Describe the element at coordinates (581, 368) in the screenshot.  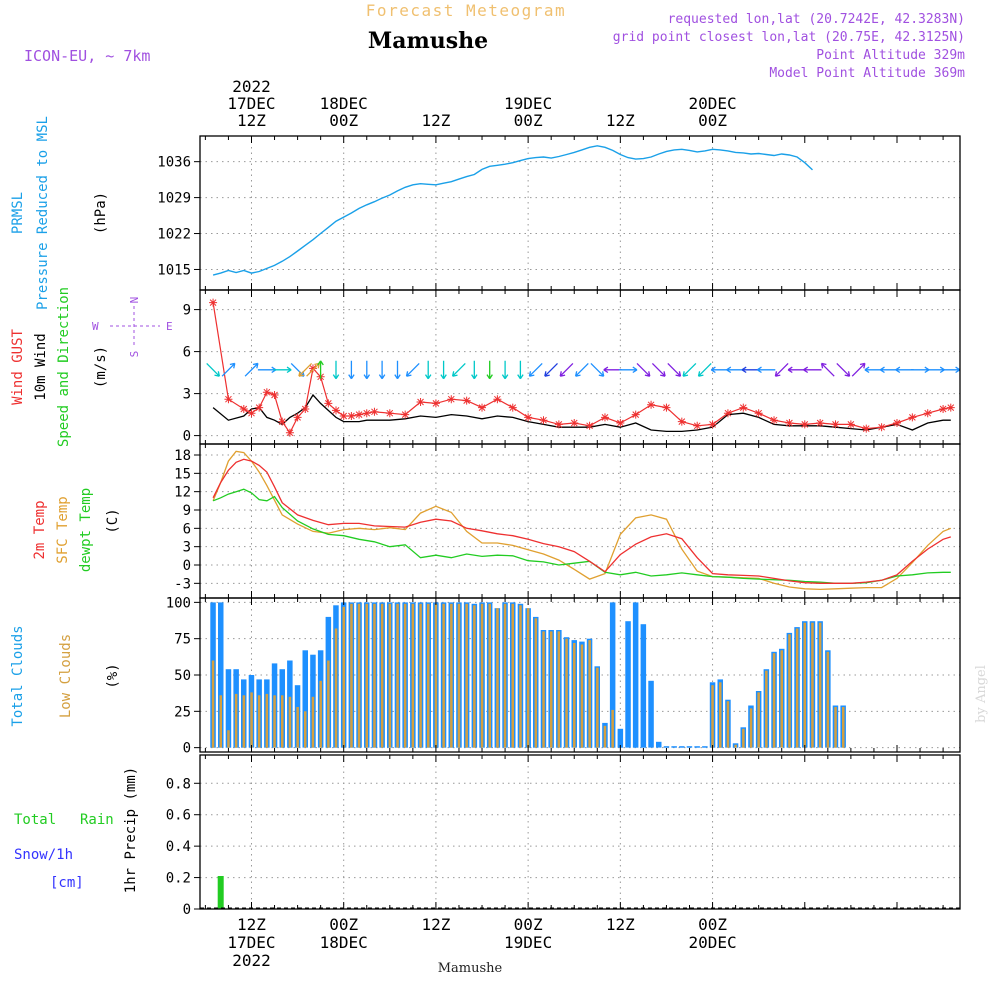
I see `wind-gust-line` at that location.